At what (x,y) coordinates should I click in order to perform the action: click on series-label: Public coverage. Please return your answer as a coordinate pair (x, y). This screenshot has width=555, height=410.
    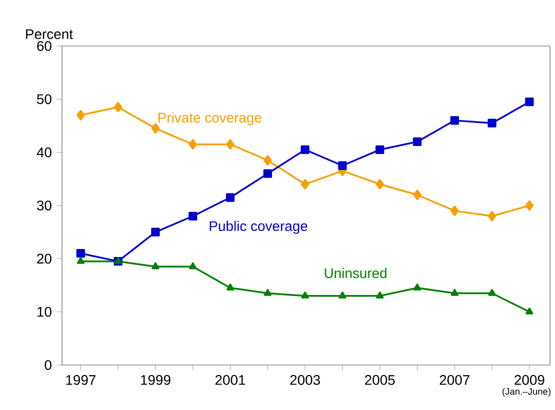
    Looking at the image, I should click on (259, 227).